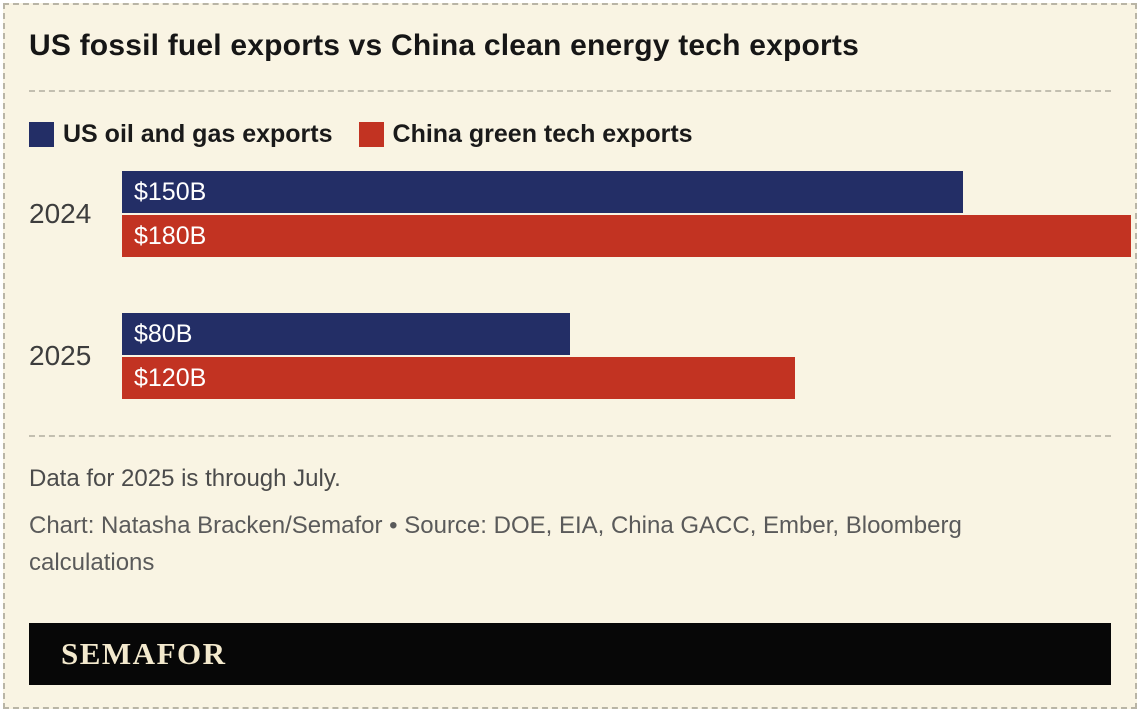 The height and width of the screenshot is (712, 1140). What do you see at coordinates (542, 192) in the screenshot?
I see `bar-us-2024: $150B` at bounding box center [542, 192].